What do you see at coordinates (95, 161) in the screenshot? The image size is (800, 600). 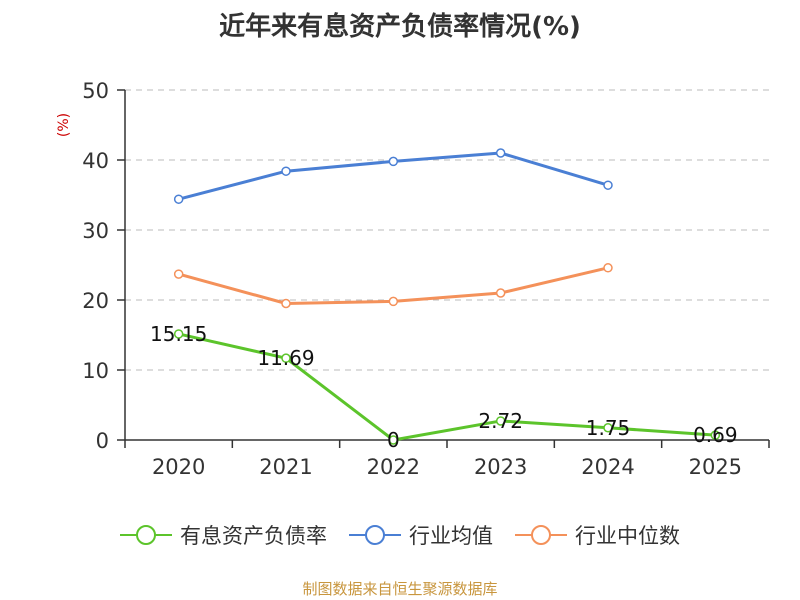 I see `y-tick-label: 40` at bounding box center [95, 161].